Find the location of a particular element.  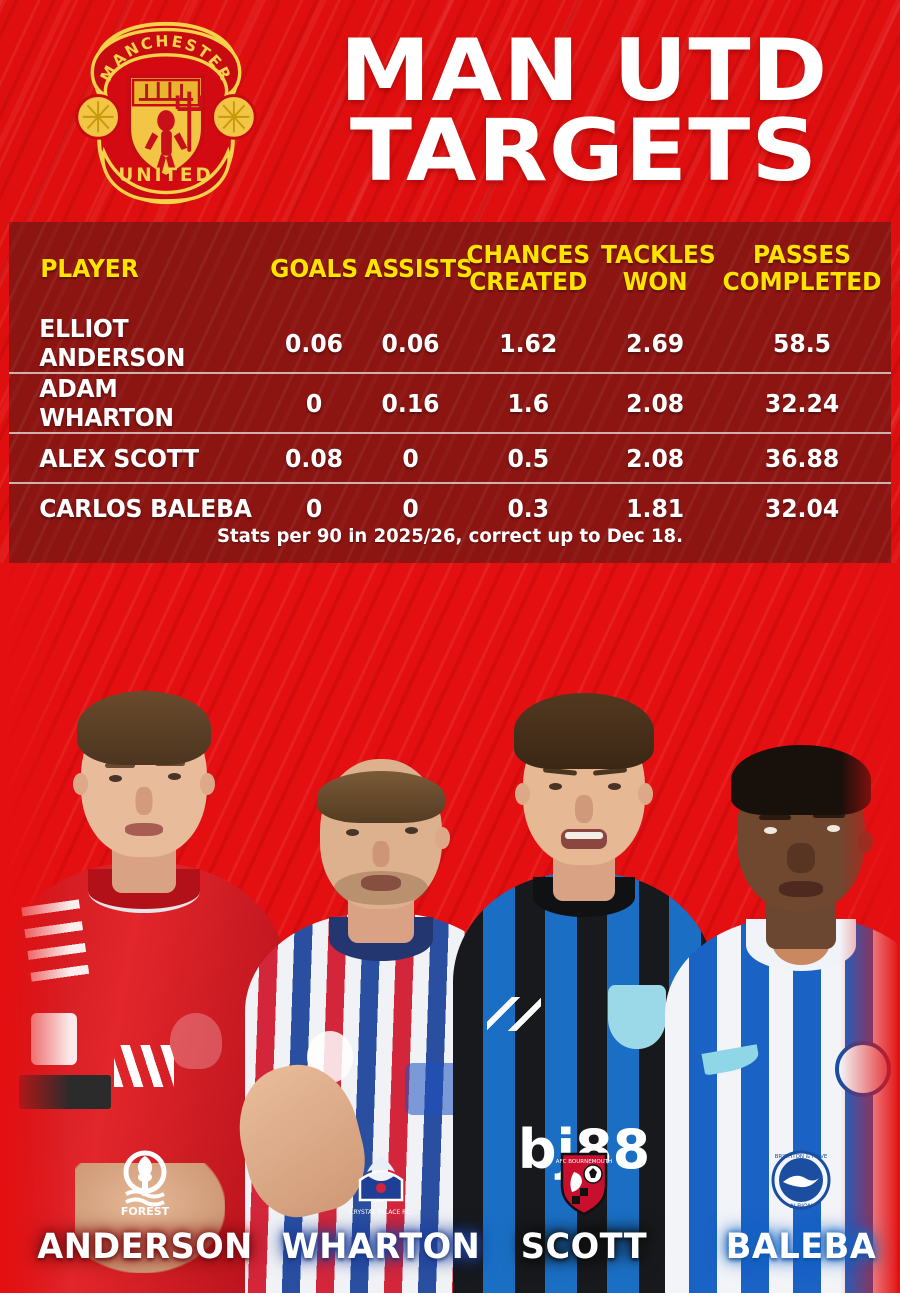

brighton-kit-badge-icon is located at coordinates (863, 1069).